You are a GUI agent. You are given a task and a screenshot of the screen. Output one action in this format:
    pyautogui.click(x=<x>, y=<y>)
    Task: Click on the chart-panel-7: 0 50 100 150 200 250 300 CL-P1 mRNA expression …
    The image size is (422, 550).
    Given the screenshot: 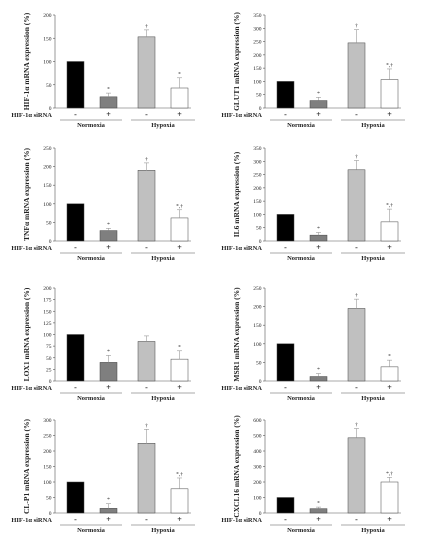 What is the action you would take?
    pyautogui.click(x=103, y=476)
    